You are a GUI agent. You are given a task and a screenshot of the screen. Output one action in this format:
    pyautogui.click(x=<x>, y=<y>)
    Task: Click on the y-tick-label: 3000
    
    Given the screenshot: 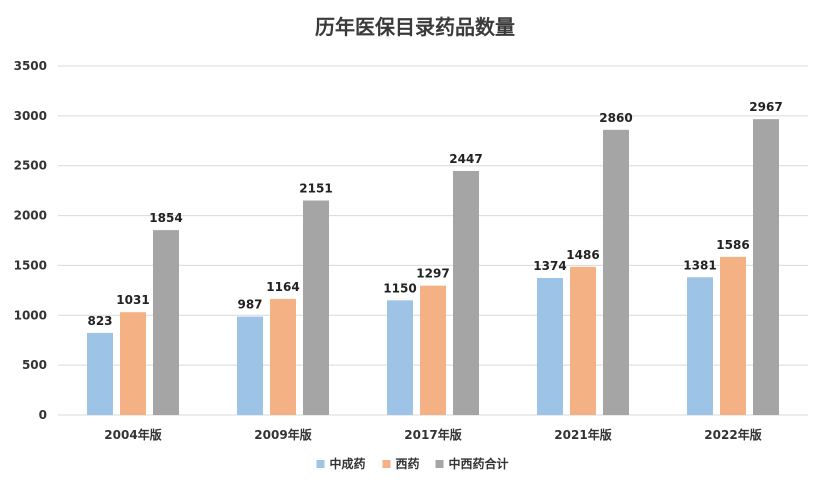 What is the action you would take?
    pyautogui.click(x=30, y=116)
    